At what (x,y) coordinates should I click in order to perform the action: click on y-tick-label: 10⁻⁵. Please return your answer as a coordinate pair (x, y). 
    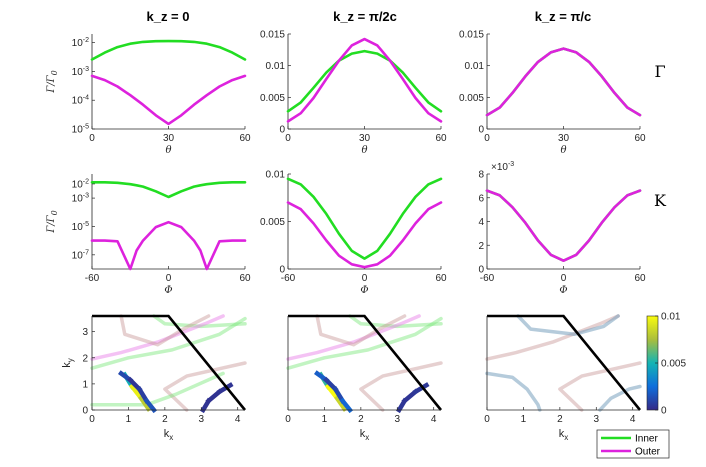
    Looking at the image, I should click on (80, 130).